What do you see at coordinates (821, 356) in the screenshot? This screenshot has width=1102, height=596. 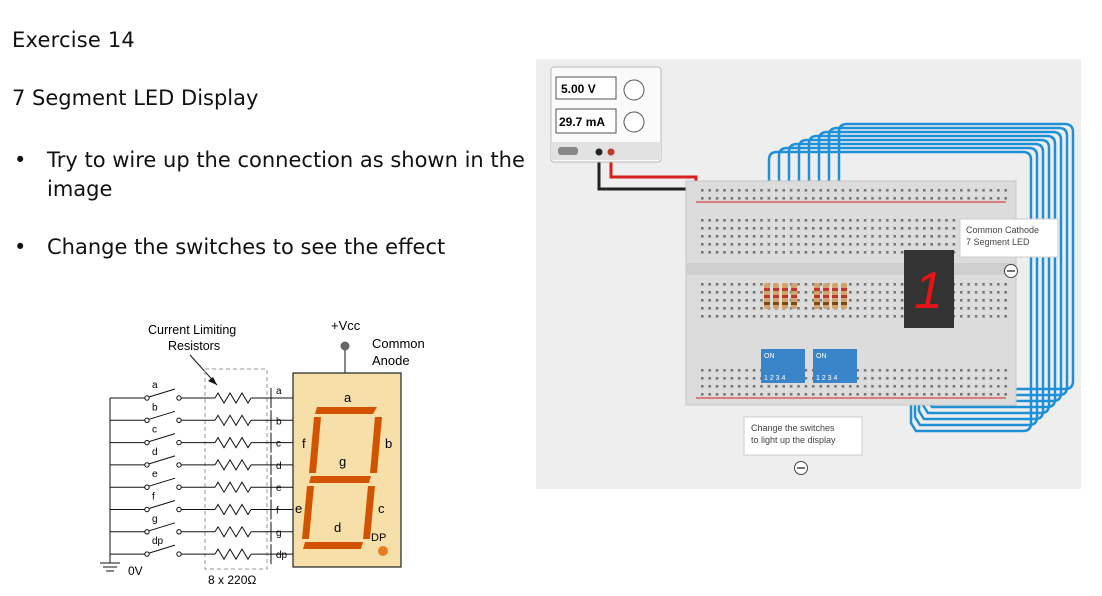 I see `dip-on-label: ON` at bounding box center [821, 356].